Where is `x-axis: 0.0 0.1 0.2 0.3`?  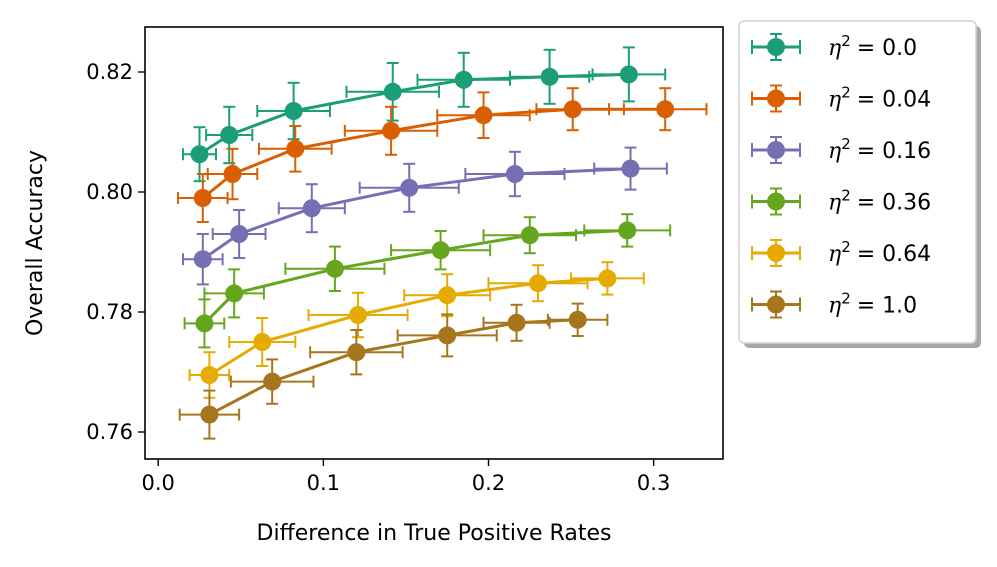
x-axis: 0.0 0.1 0.2 0.3 is located at coordinates (406, 477).